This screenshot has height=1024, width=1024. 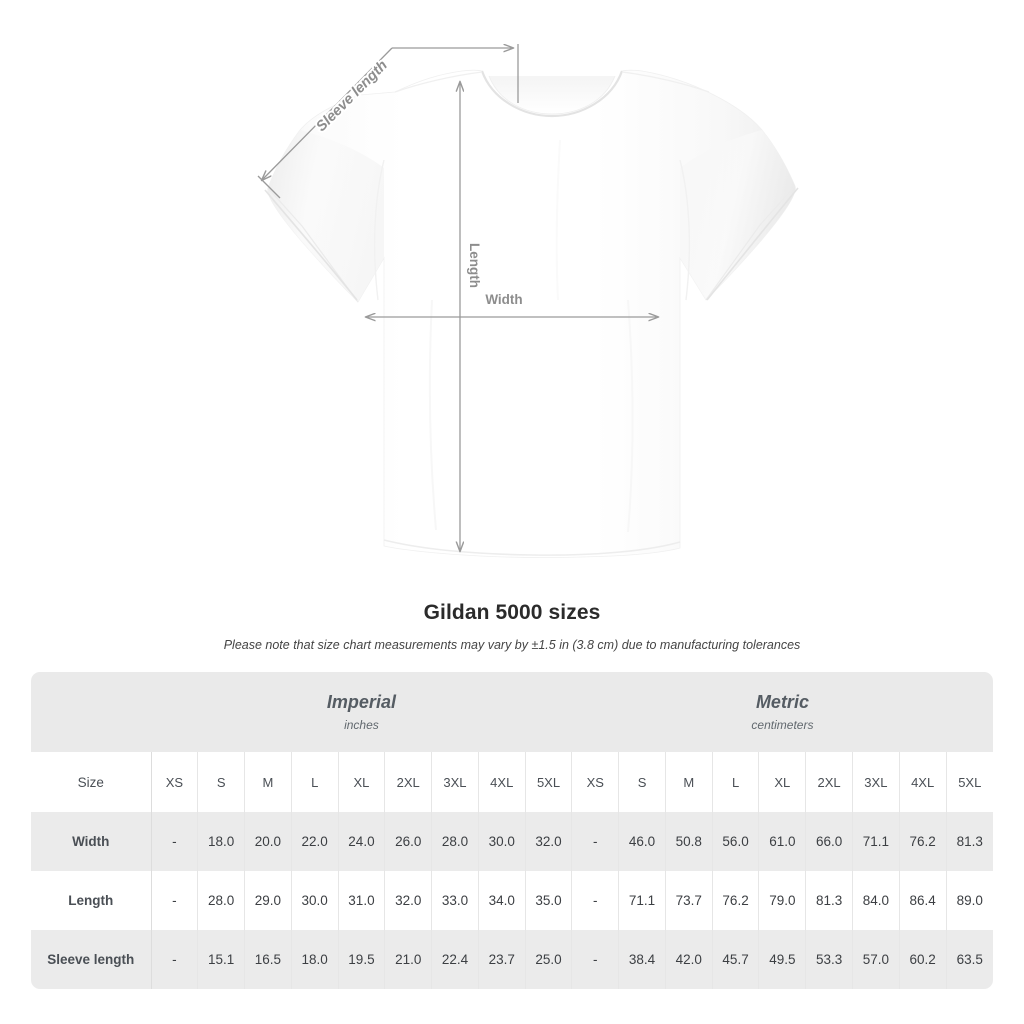 I want to click on size-col-metric-l: L, so click(x=736, y=782).